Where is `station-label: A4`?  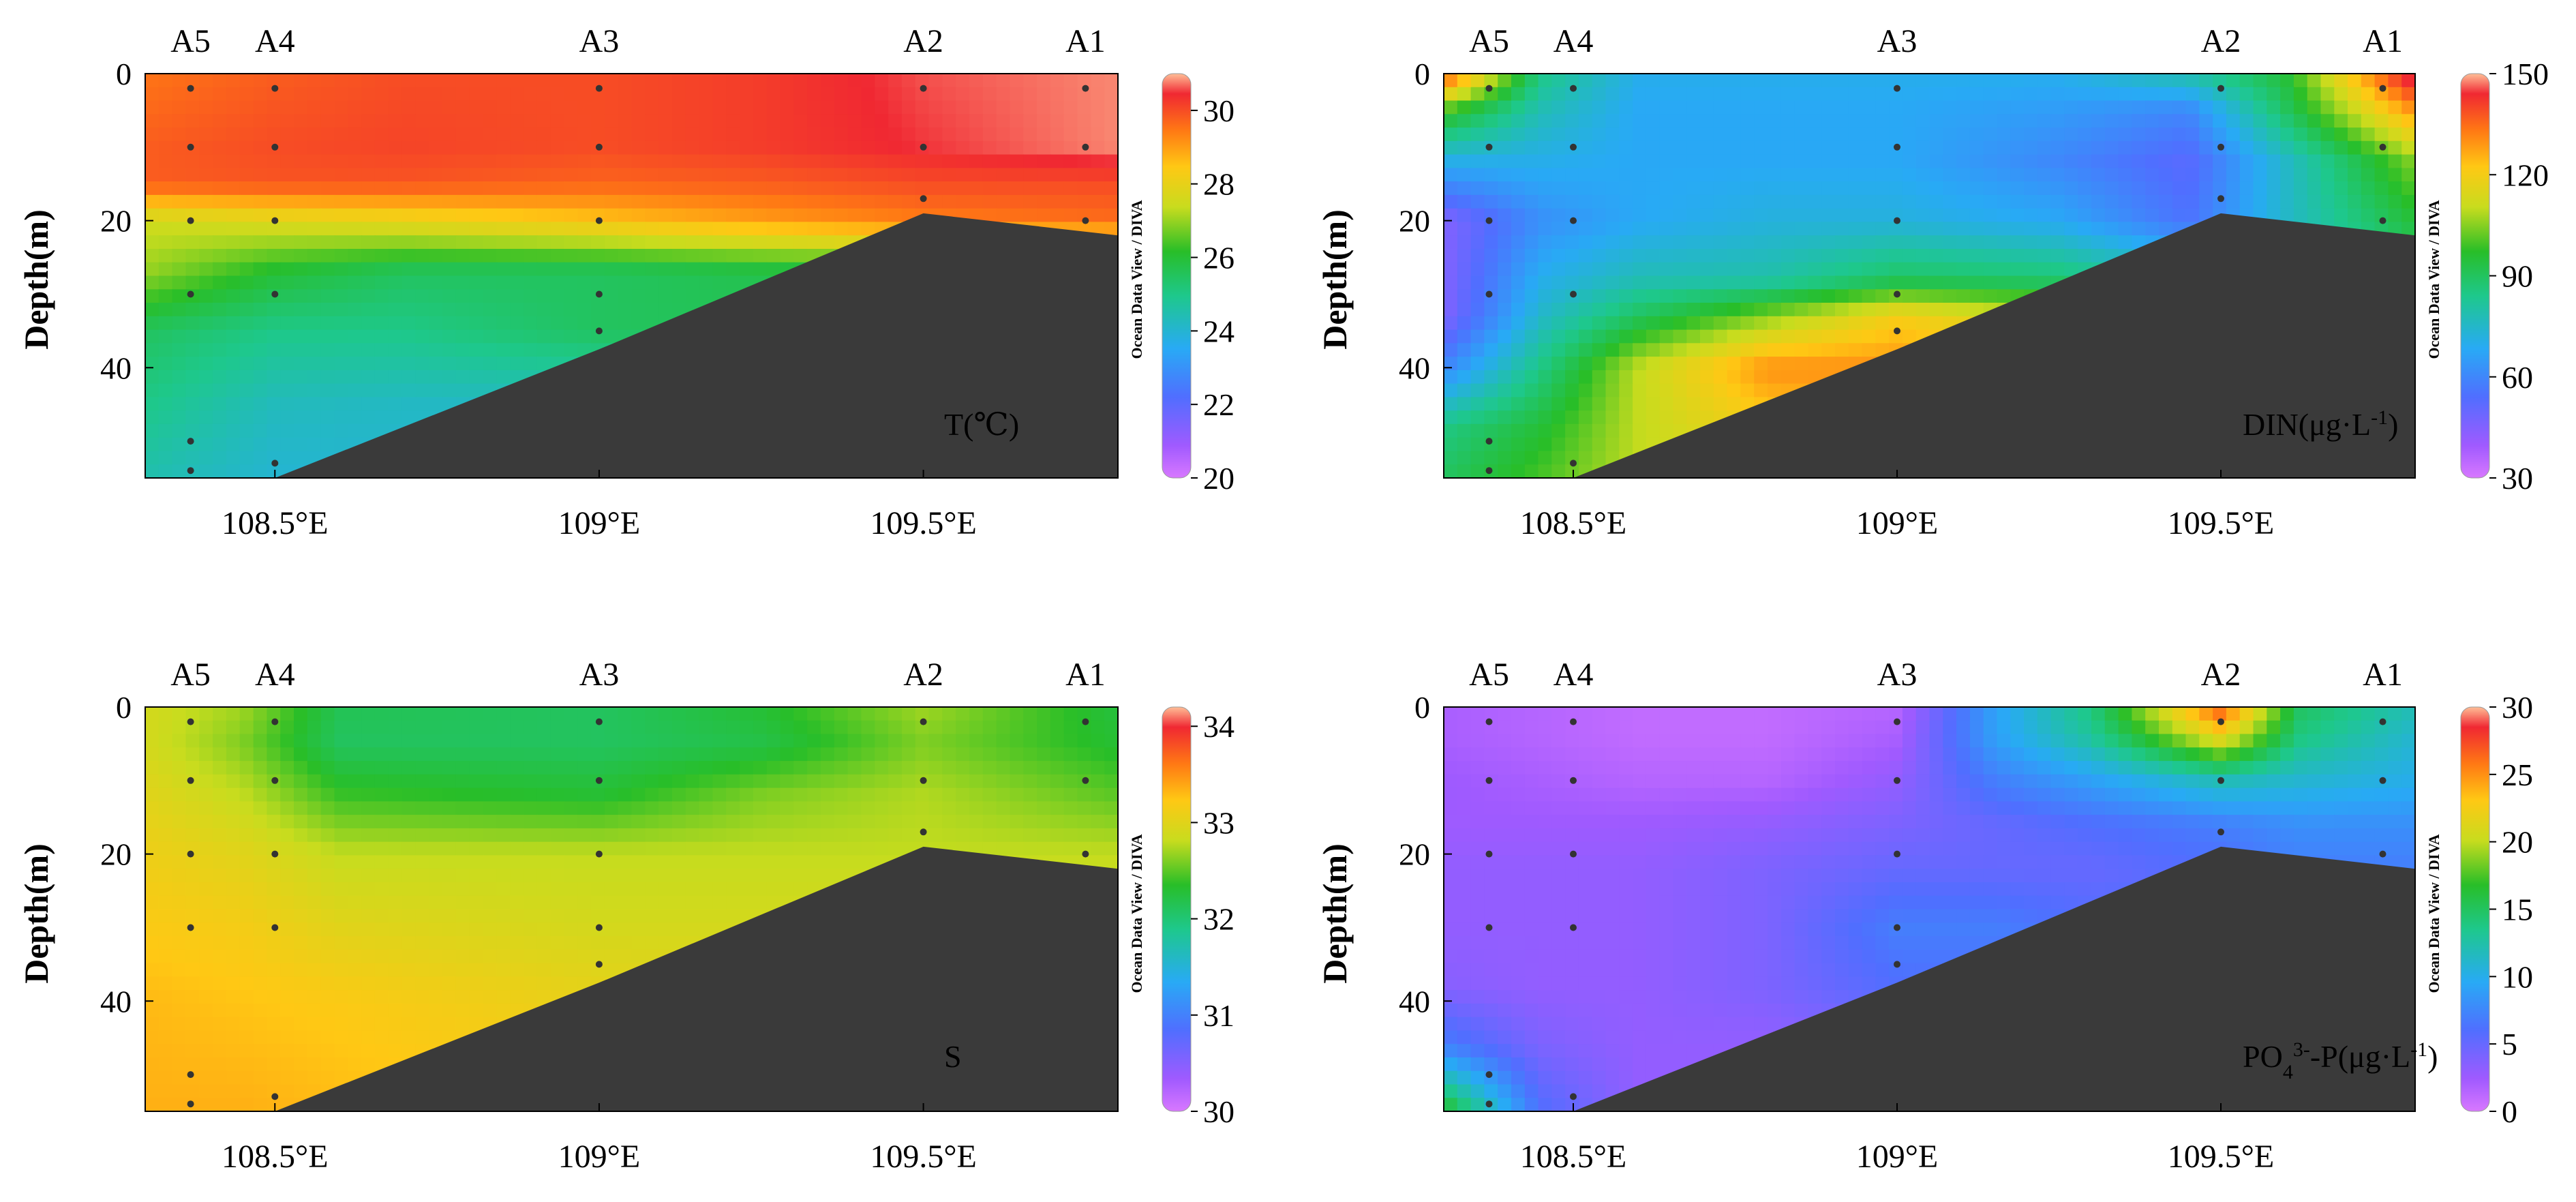
station-label: A4 is located at coordinates (275, 41).